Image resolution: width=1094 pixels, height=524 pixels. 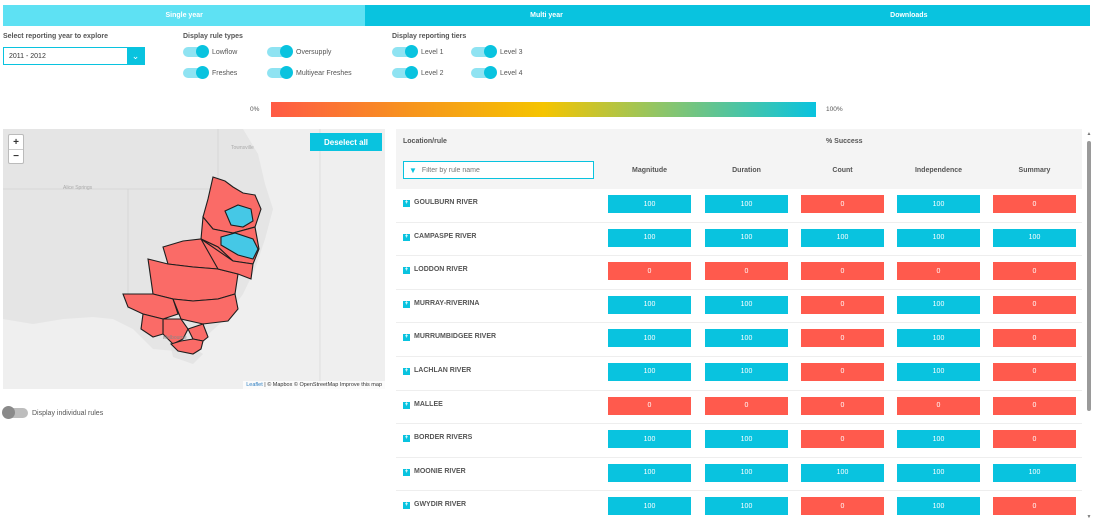 I want to click on rule-filter: ▼, so click(x=498, y=170).